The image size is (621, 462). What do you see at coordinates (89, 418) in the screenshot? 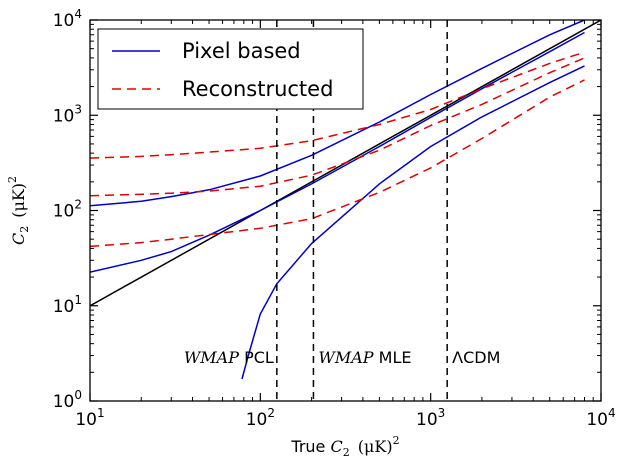
I see `x-tick-label: 10¹` at bounding box center [89, 418].